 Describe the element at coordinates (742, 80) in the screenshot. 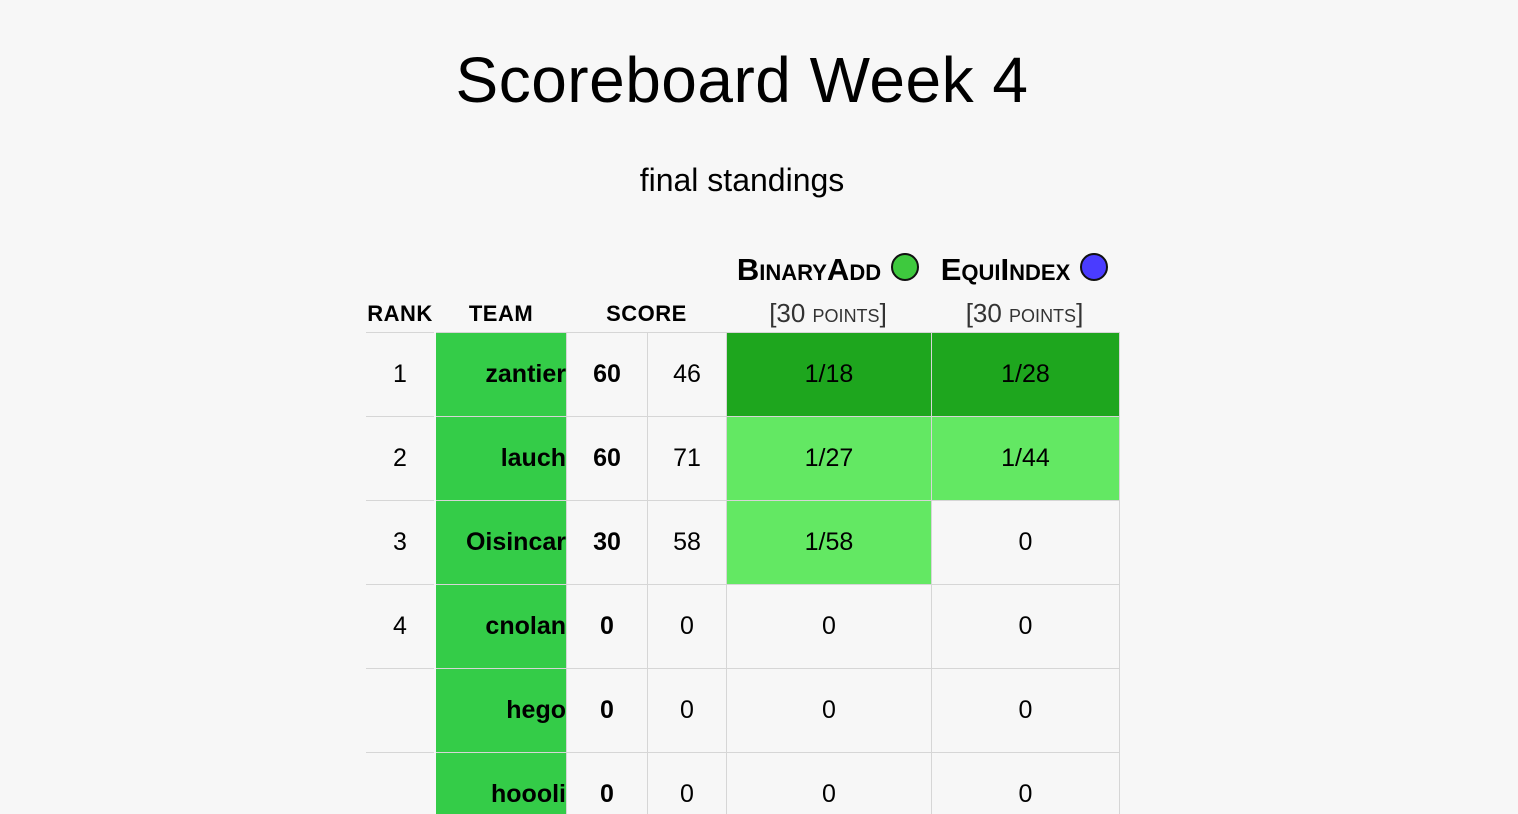

I see `page-title: Scoreboard Week 4` at that location.